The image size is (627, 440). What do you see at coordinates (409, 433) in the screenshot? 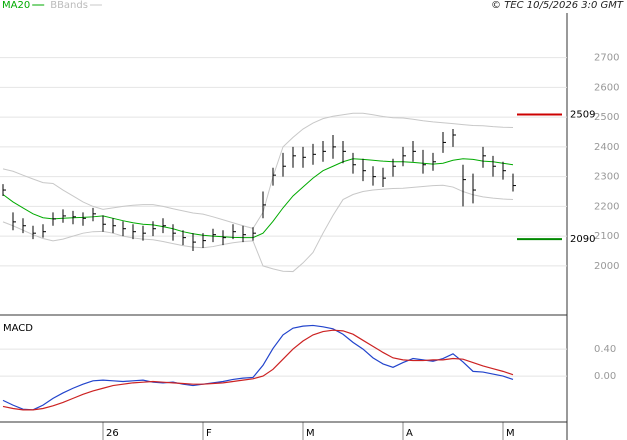
I see `x-tick-label: A` at bounding box center [409, 433].